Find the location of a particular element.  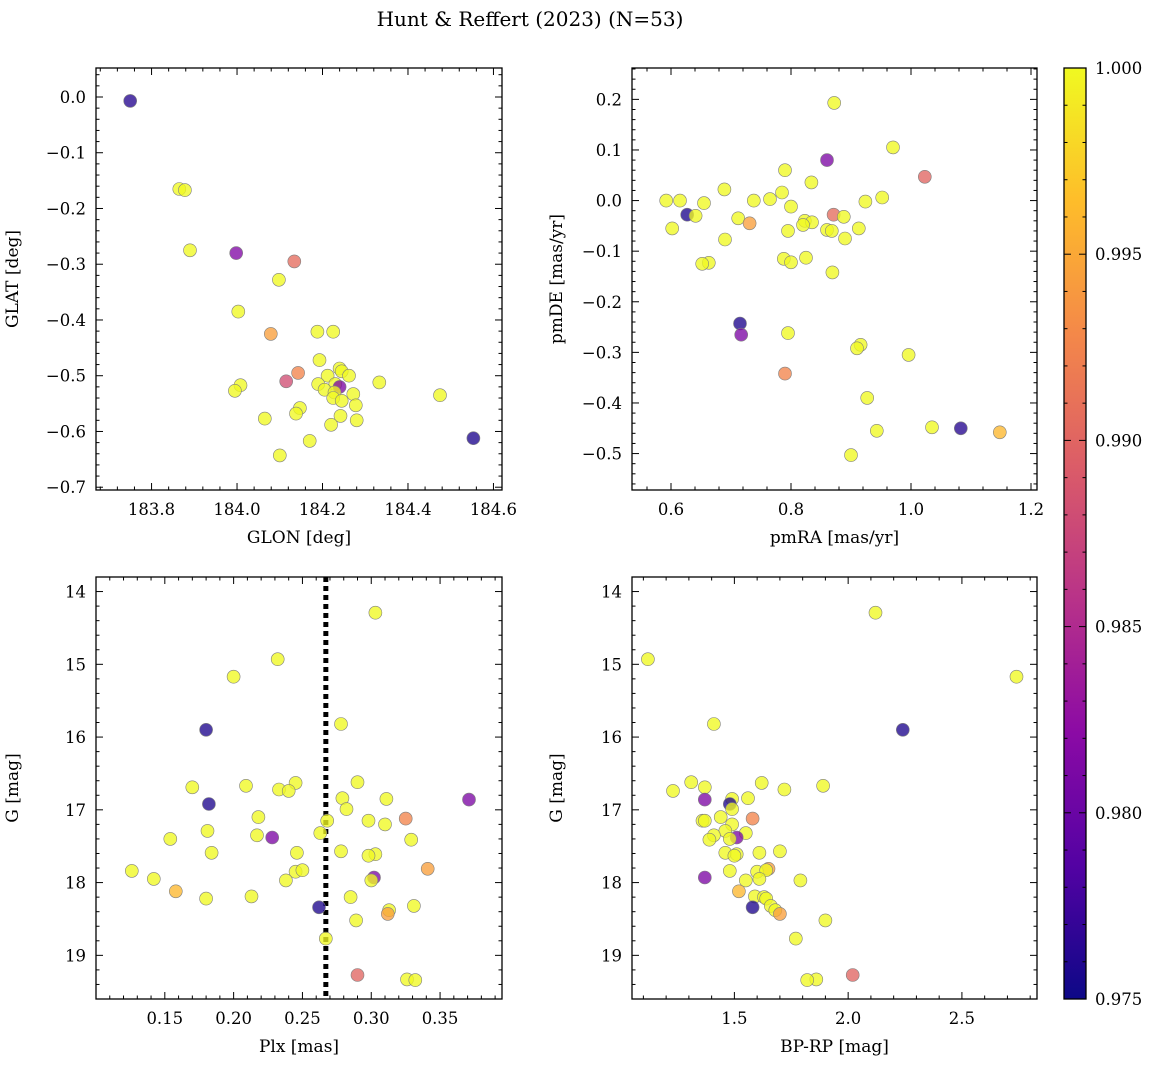

x-tick-label: 1.0 is located at coordinates (911, 509).